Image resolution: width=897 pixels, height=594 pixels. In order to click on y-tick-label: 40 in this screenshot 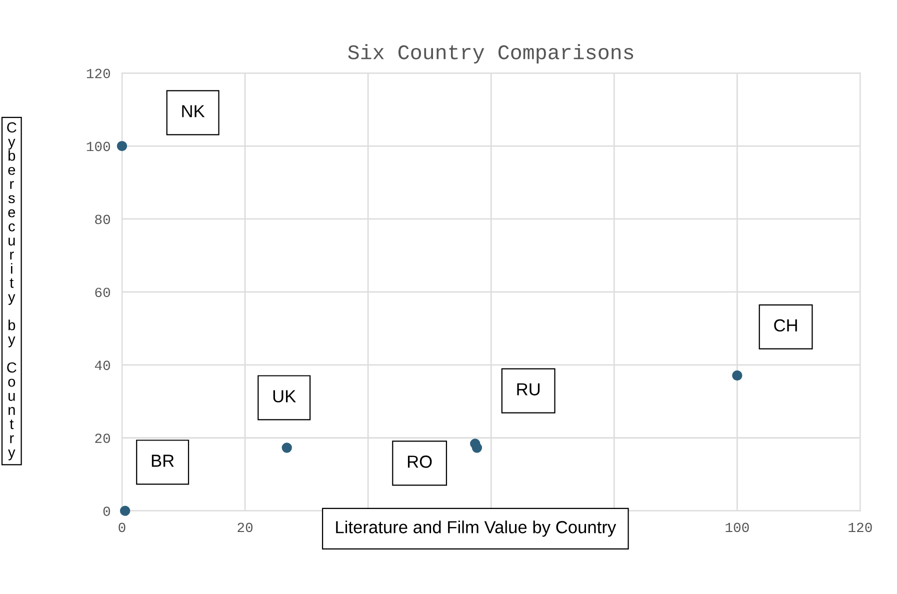, I will do `click(102, 365)`.